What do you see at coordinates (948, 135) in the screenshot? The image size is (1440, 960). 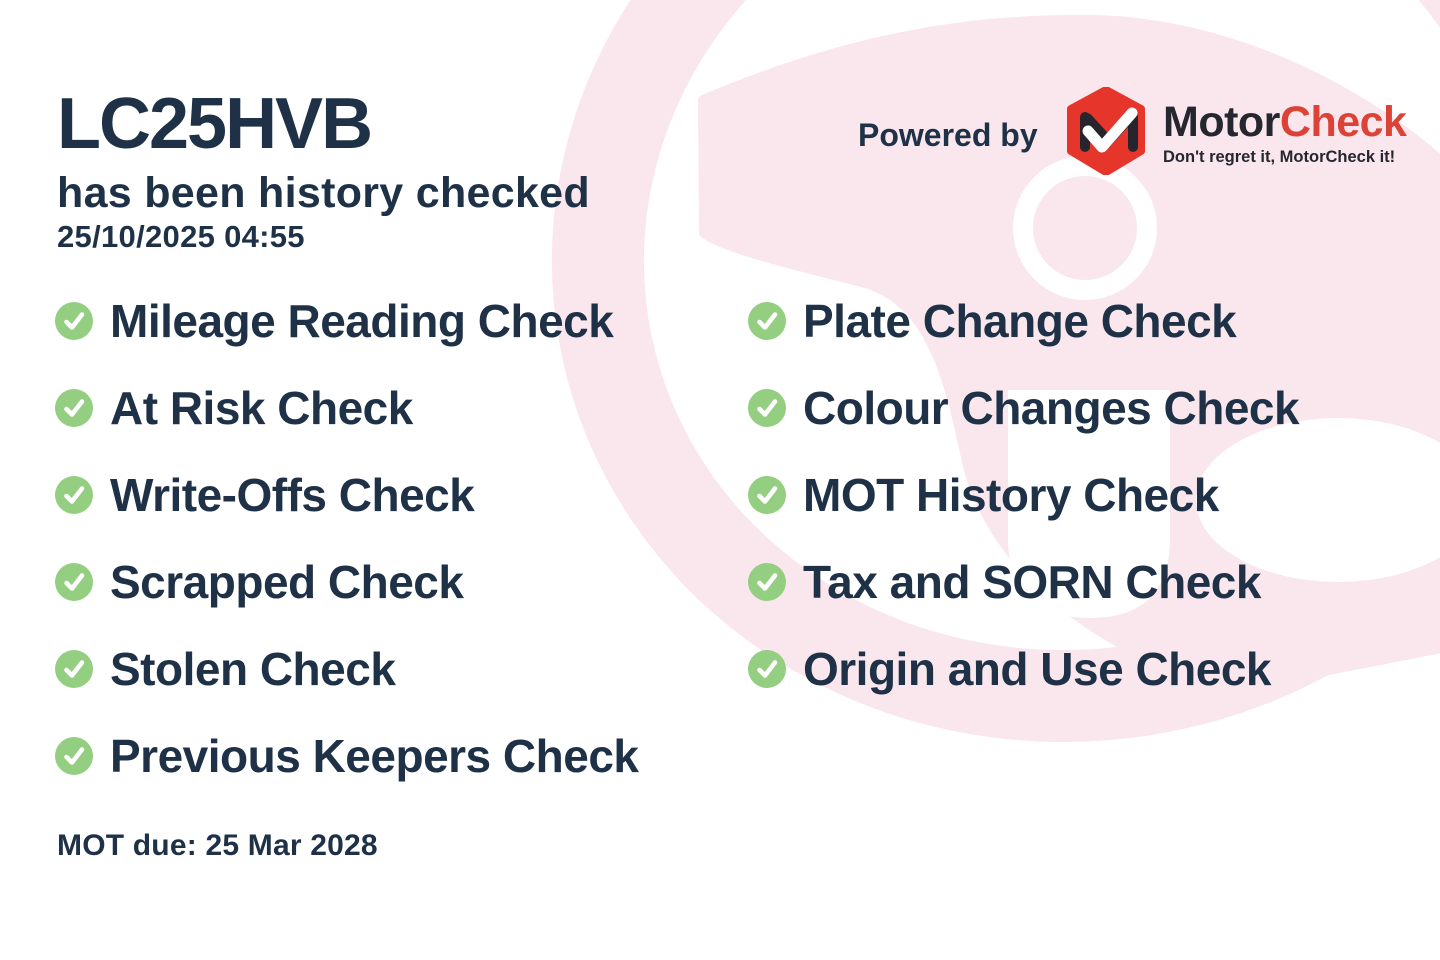 I see `powered-by-label: Powered by` at bounding box center [948, 135].